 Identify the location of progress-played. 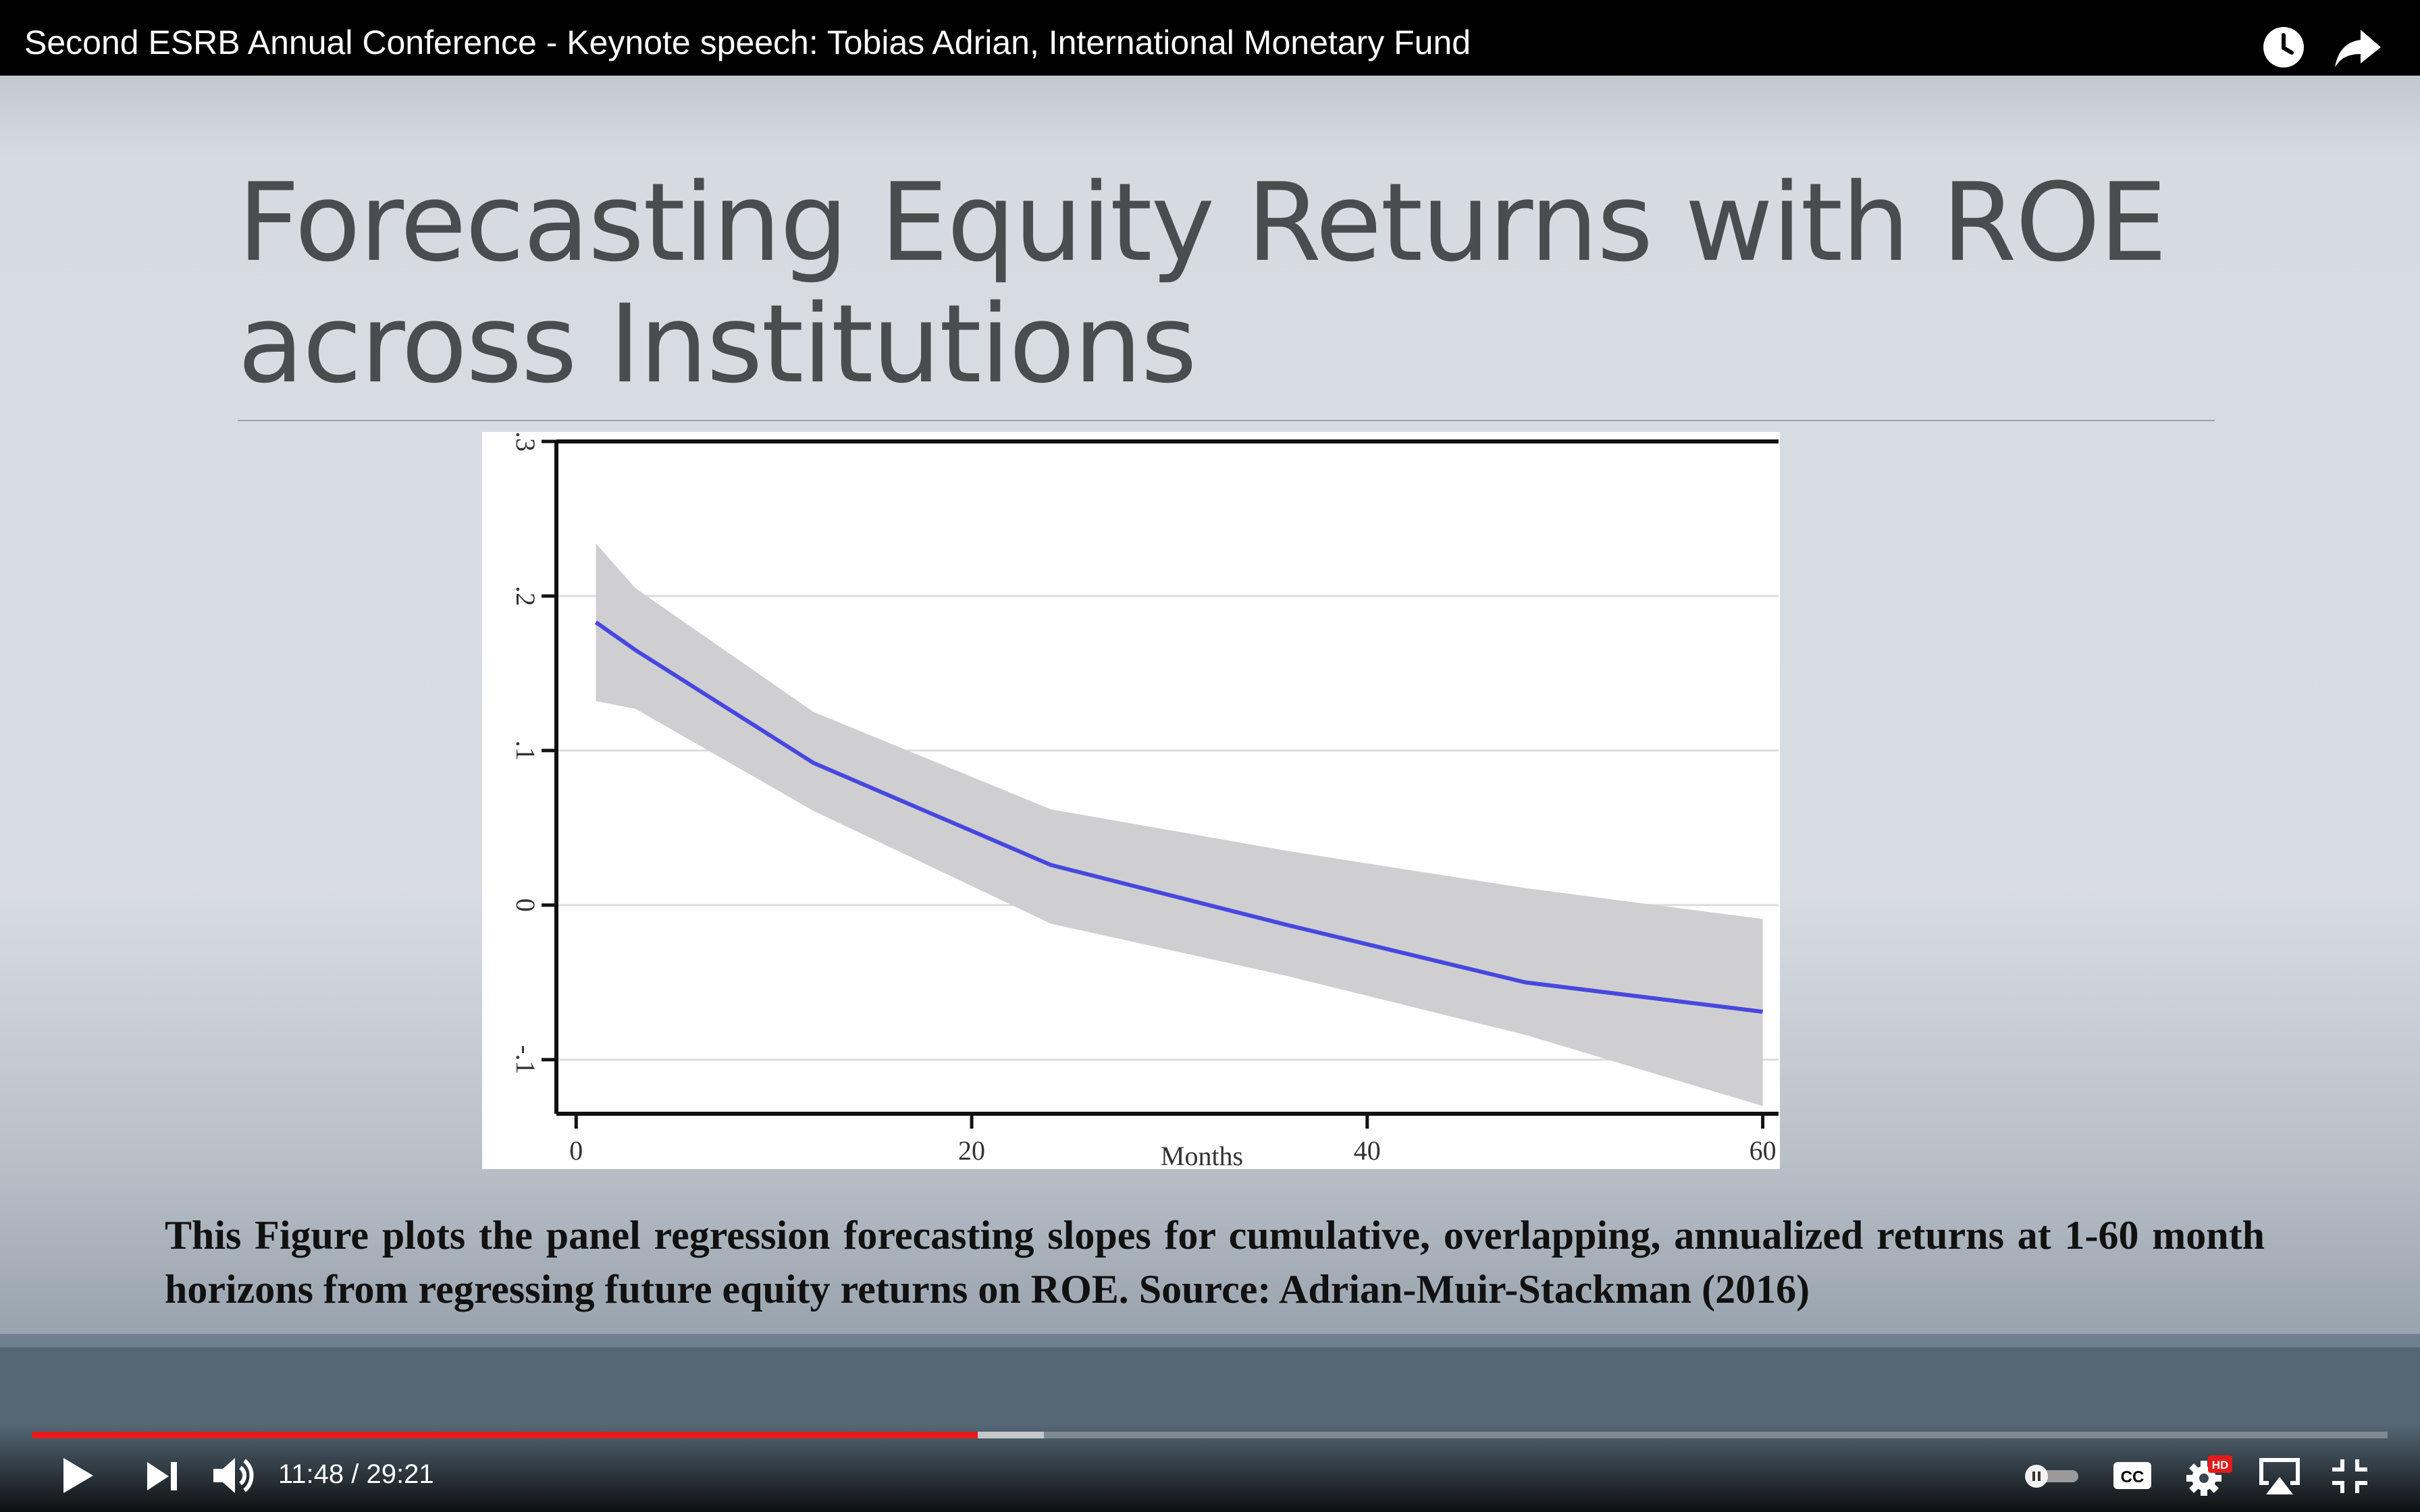
(505, 1435).